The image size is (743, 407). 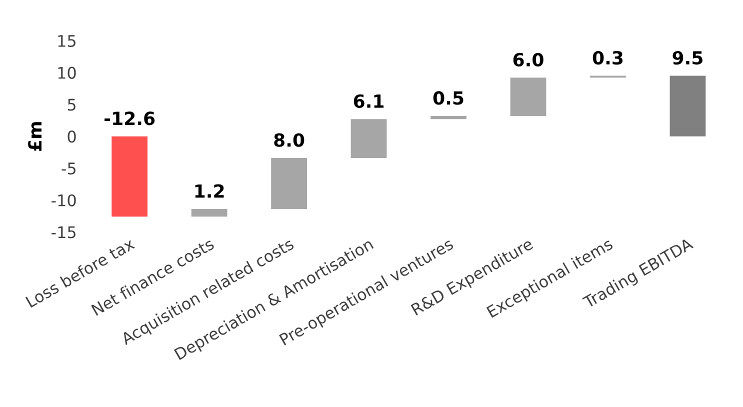 What do you see at coordinates (69, 168) in the screenshot?
I see `y-tick-label: -5` at bounding box center [69, 168].